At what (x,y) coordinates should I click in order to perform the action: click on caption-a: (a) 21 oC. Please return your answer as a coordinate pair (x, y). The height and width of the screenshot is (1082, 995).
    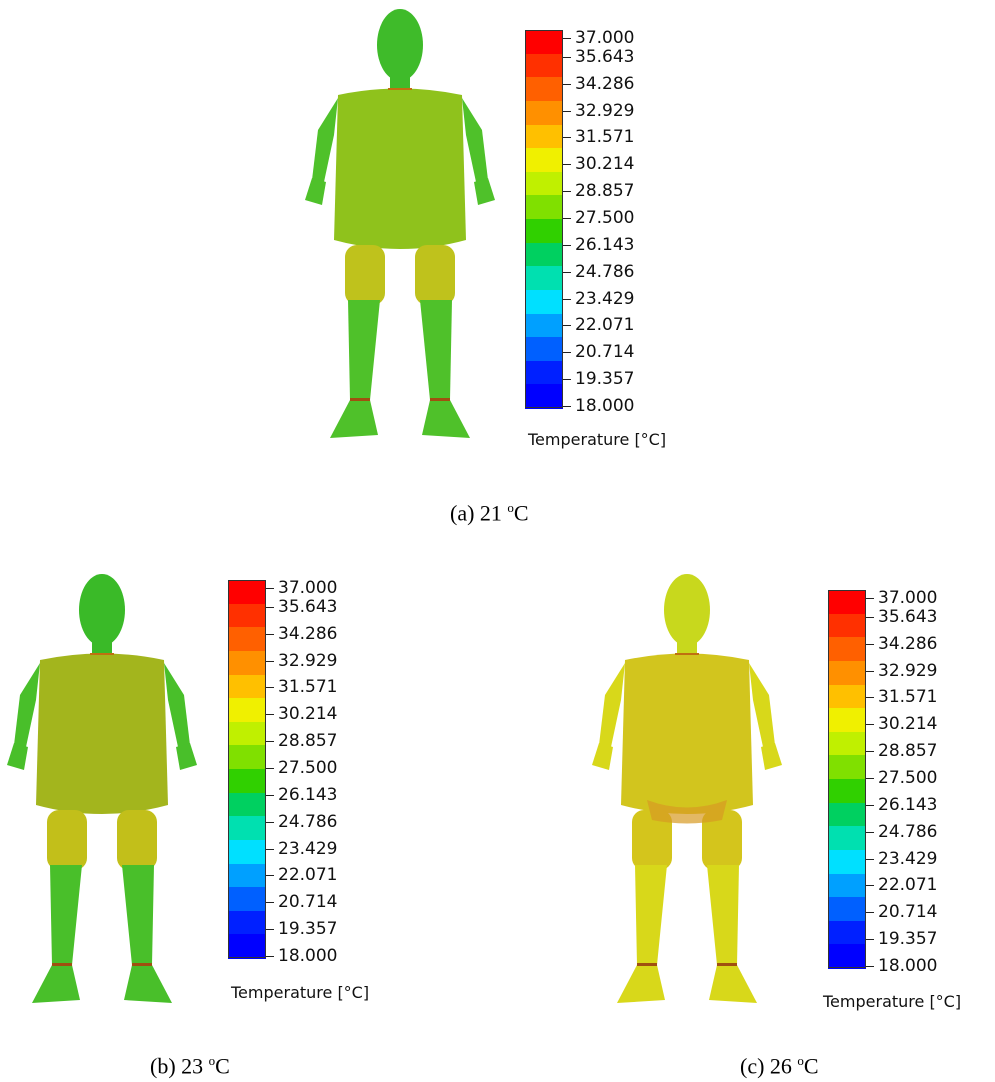
    Looking at the image, I should click on (489, 513).